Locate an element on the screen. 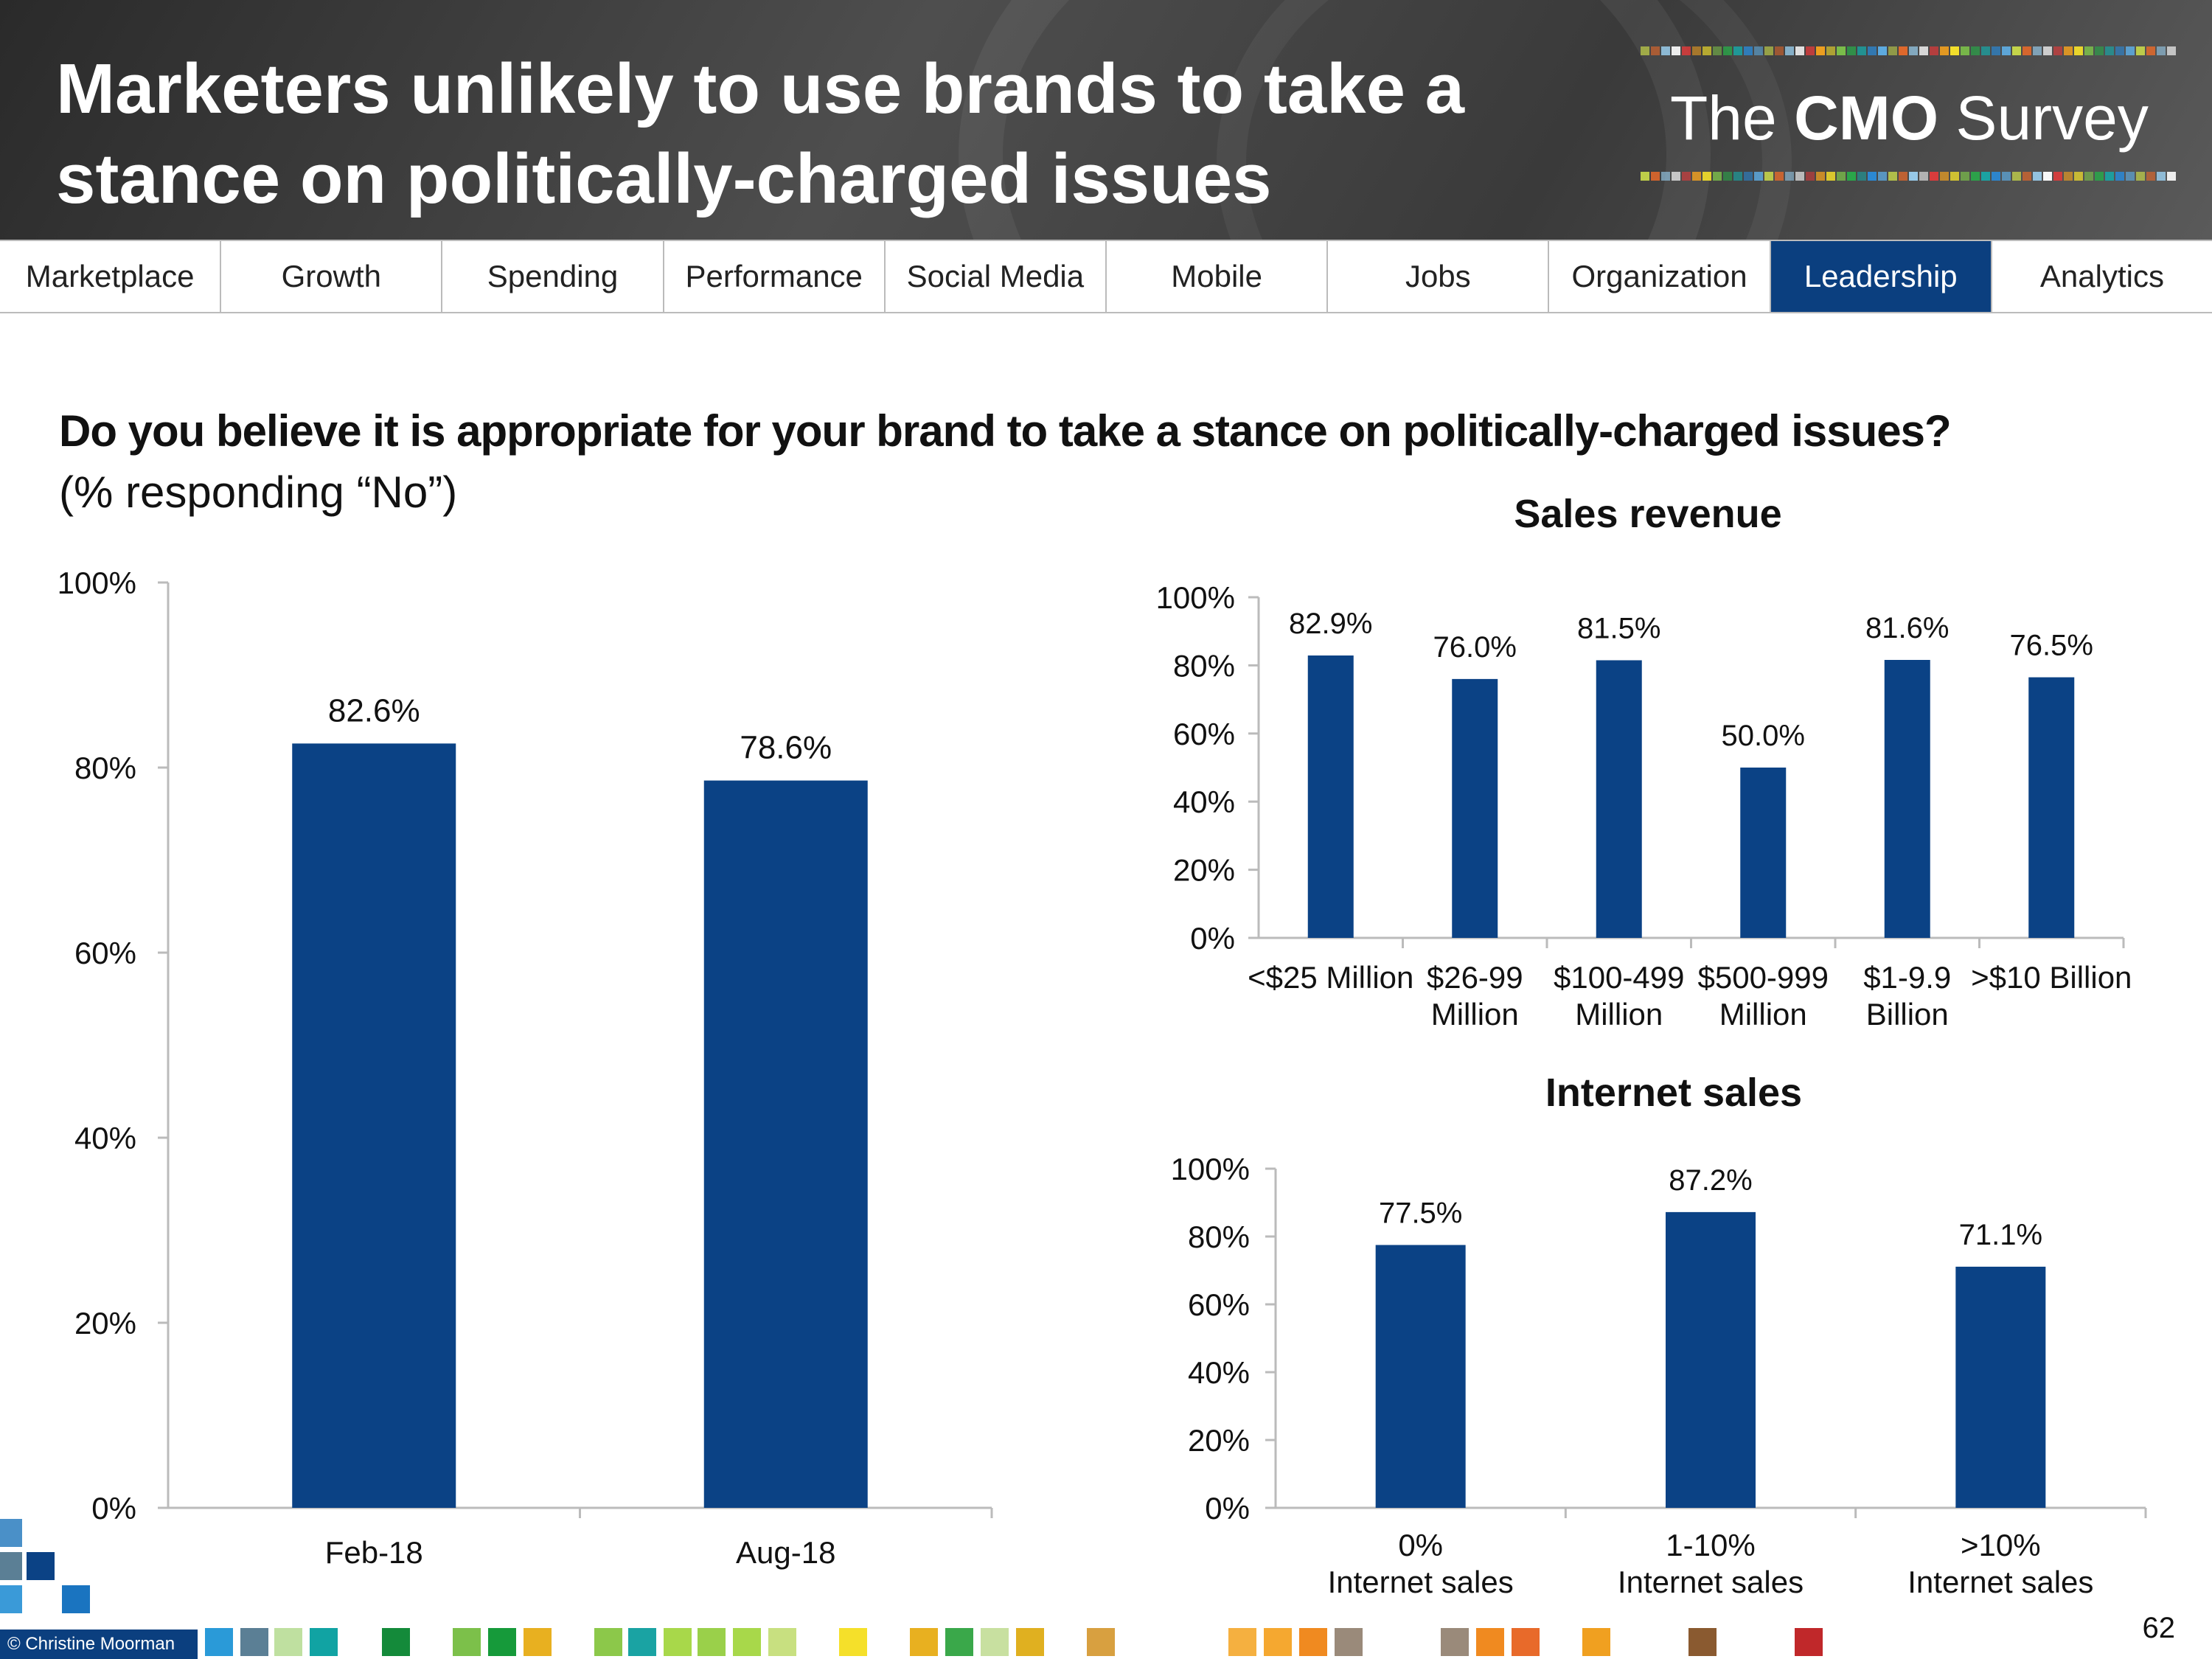  tab-performance: Performance is located at coordinates (775, 276).